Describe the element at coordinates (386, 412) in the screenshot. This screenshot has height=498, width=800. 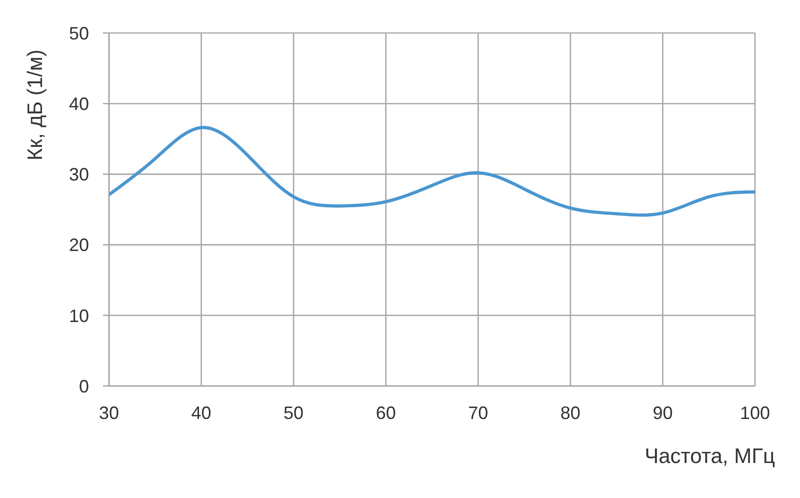
I see `x-tick-label: 60` at that location.